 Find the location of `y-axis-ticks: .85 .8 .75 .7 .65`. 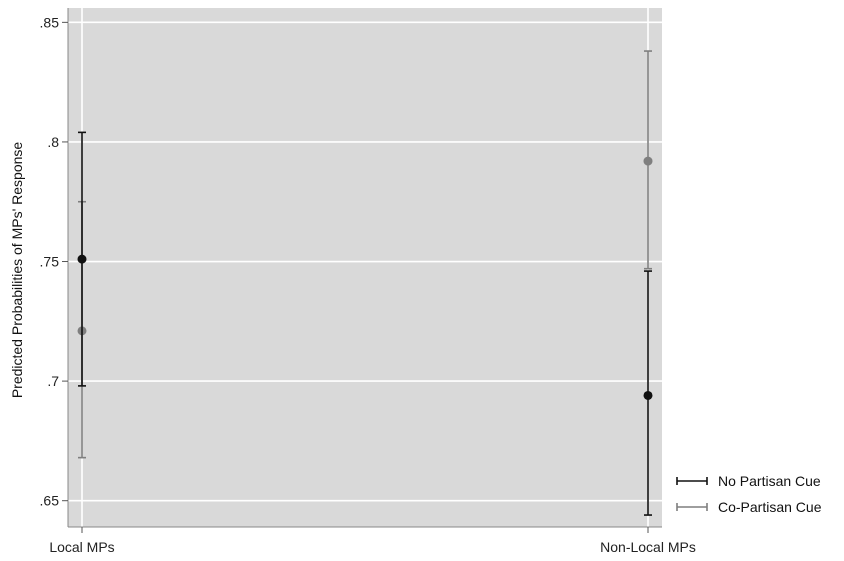

y-axis-ticks: .85 .8 .75 .7 .65 is located at coordinates (54, 261).